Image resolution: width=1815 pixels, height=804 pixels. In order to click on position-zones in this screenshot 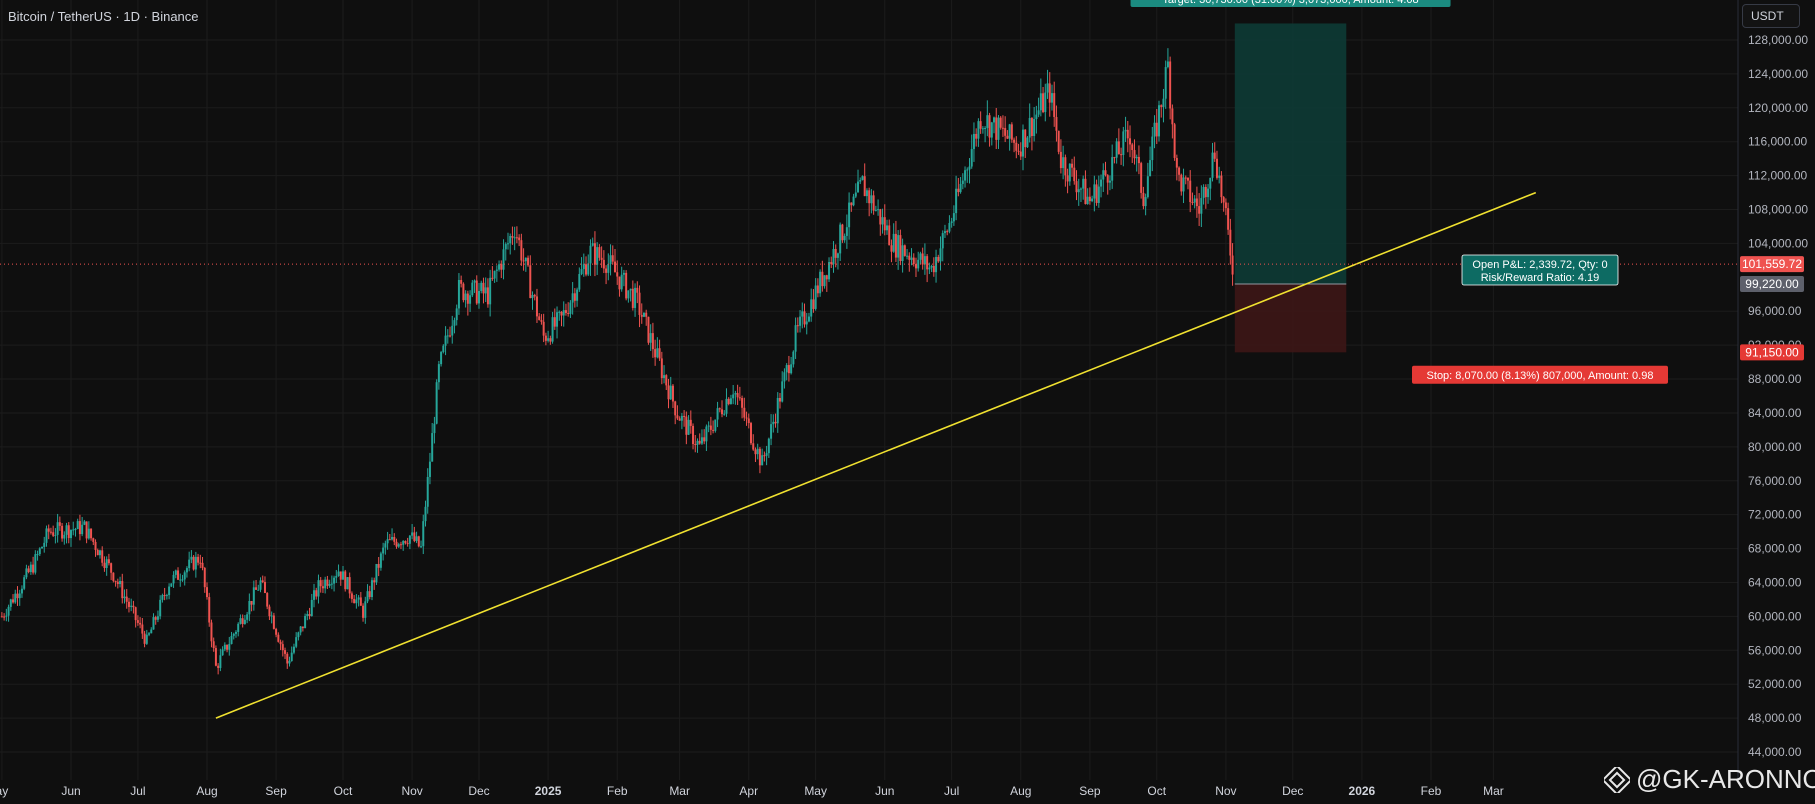, I will do `click(1290, 188)`.